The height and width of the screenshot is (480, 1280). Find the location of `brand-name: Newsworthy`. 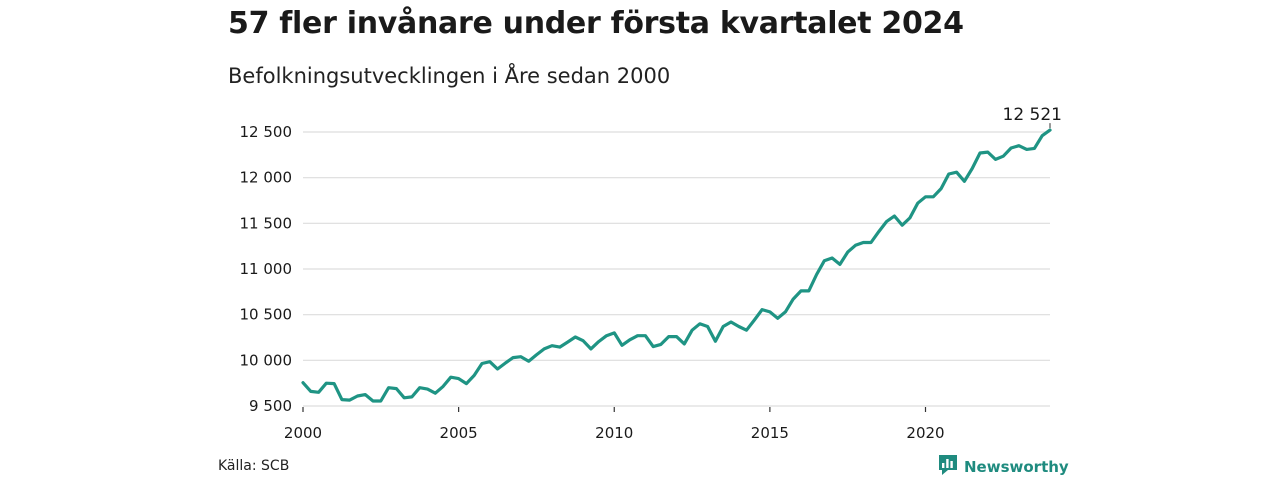

brand-name: Newsworthy is located at coordinates (1016, 467).